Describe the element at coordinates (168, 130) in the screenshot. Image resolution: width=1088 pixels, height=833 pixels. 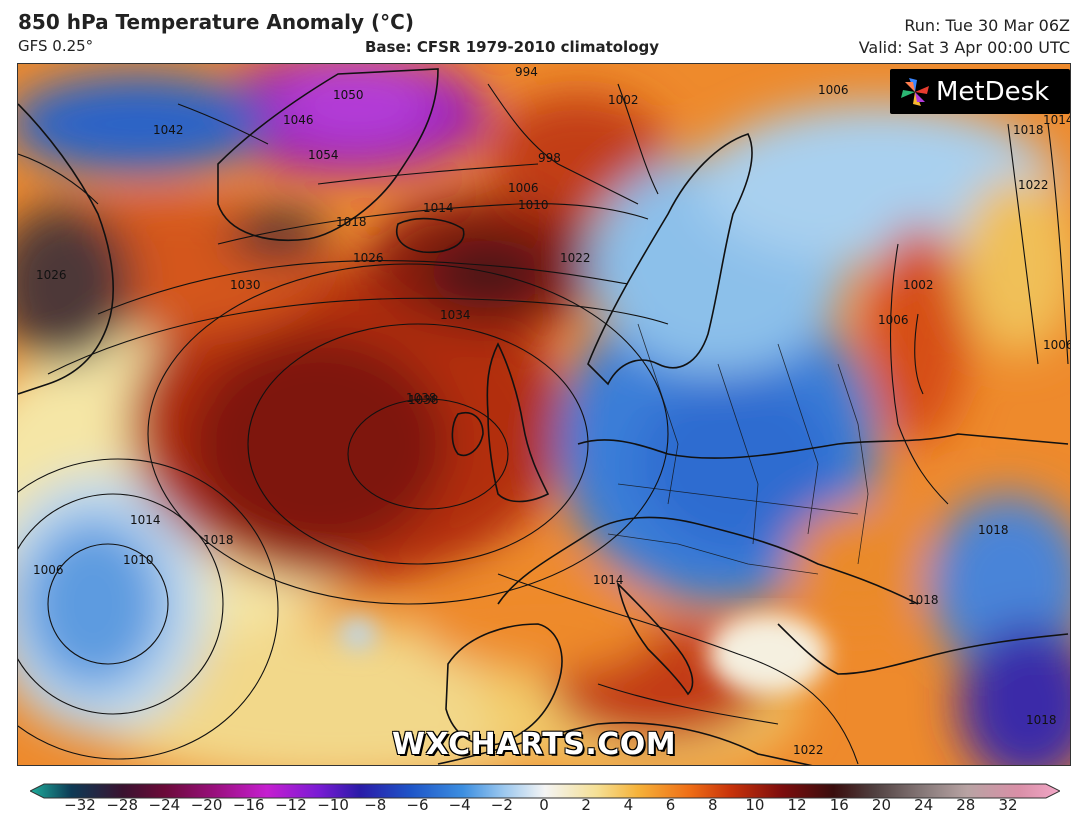
I see `isobar-label: 1042` at that location.